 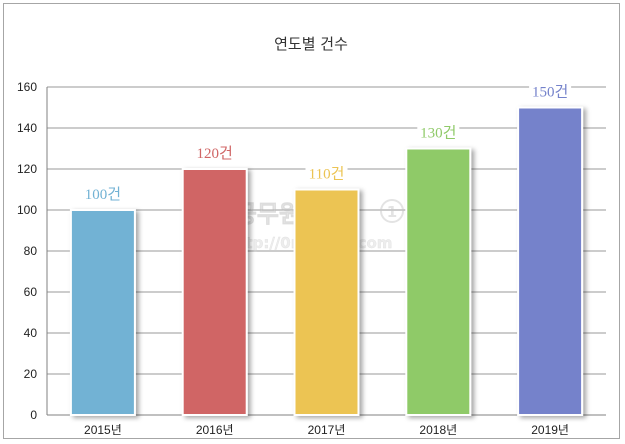 What do you see at coordinates (31, 251) in the screenshot?
I see `y-tick-label: 80` at bounding box center [31, 251].